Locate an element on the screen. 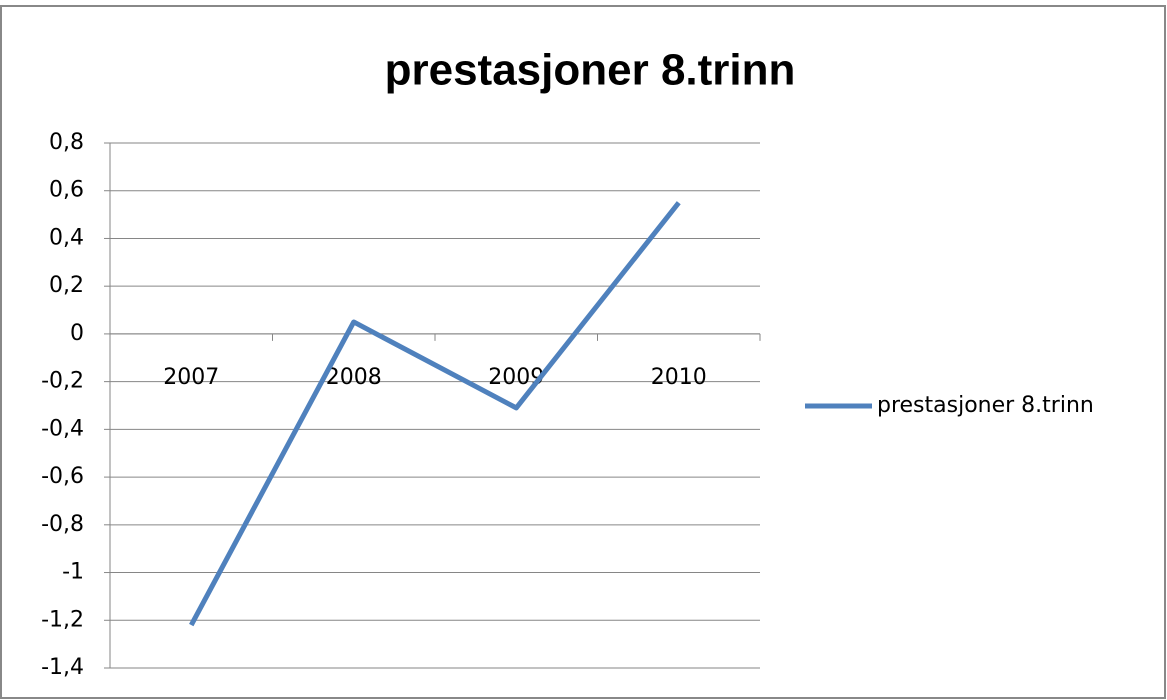  x-tick-label: 2007 is located at coordinates (191, 377).